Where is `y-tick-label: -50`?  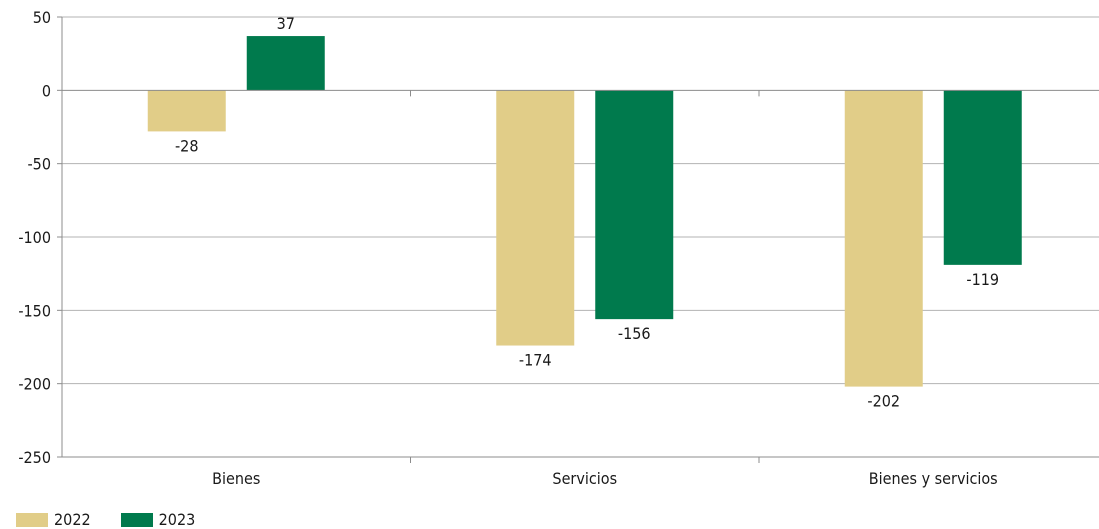
y-tick-label: -50 is located at coordinates (39, 164).